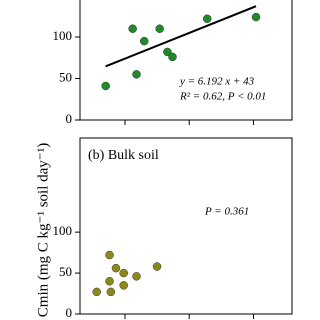  What do you see at coordinates (123, 155) in the screenshot?
I see `panel-label: (b) Bulk soil` at bounding box center [123, 155].